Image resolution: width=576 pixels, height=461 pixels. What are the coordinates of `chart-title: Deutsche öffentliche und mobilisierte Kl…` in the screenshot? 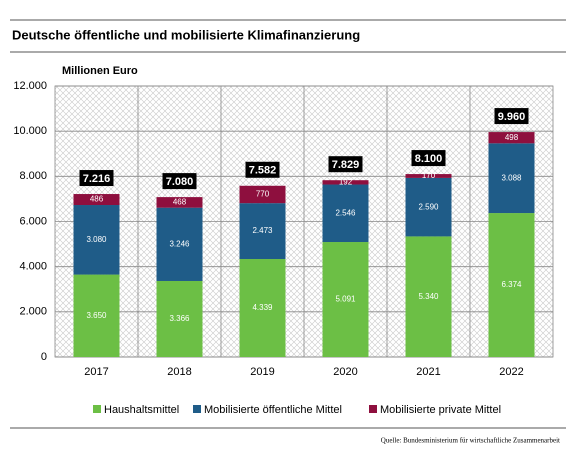 It's located at (186, 34).